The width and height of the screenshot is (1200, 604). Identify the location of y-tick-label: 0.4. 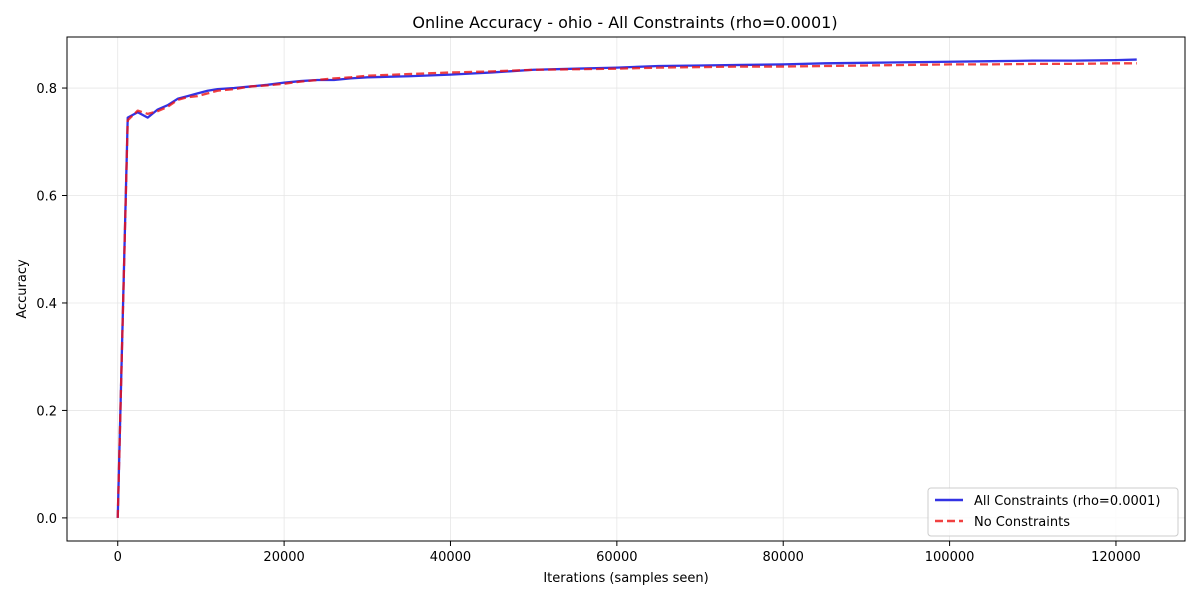
(46, 304).